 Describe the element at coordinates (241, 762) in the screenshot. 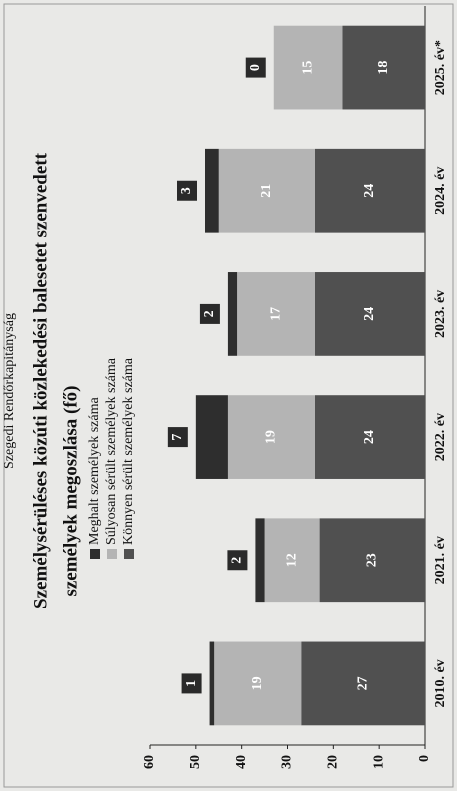

I see `y-tick-label: 40` at that location.